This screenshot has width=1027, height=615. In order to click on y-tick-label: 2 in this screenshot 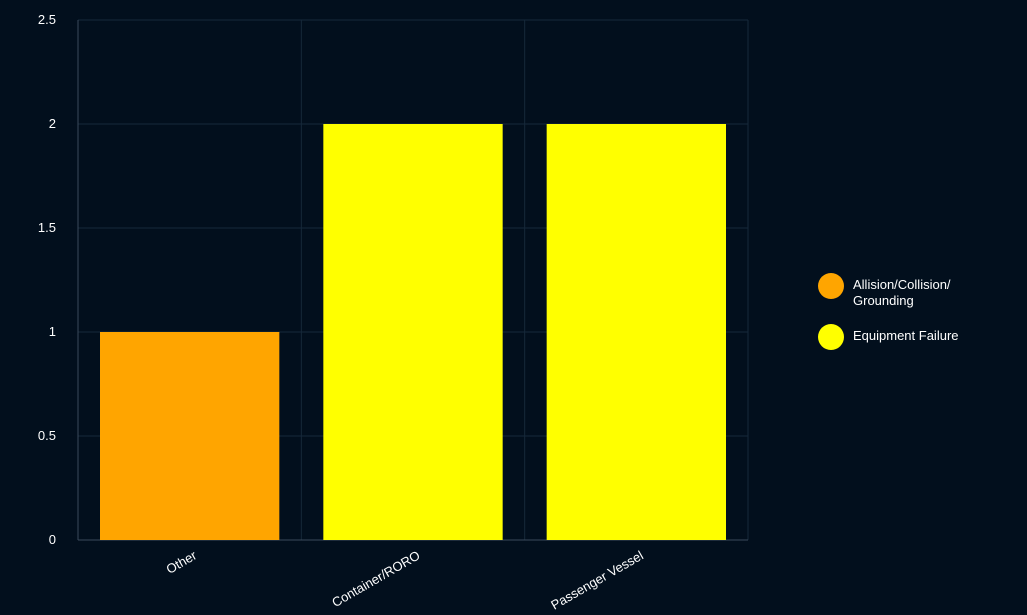, I will do `click(52, 123)`.